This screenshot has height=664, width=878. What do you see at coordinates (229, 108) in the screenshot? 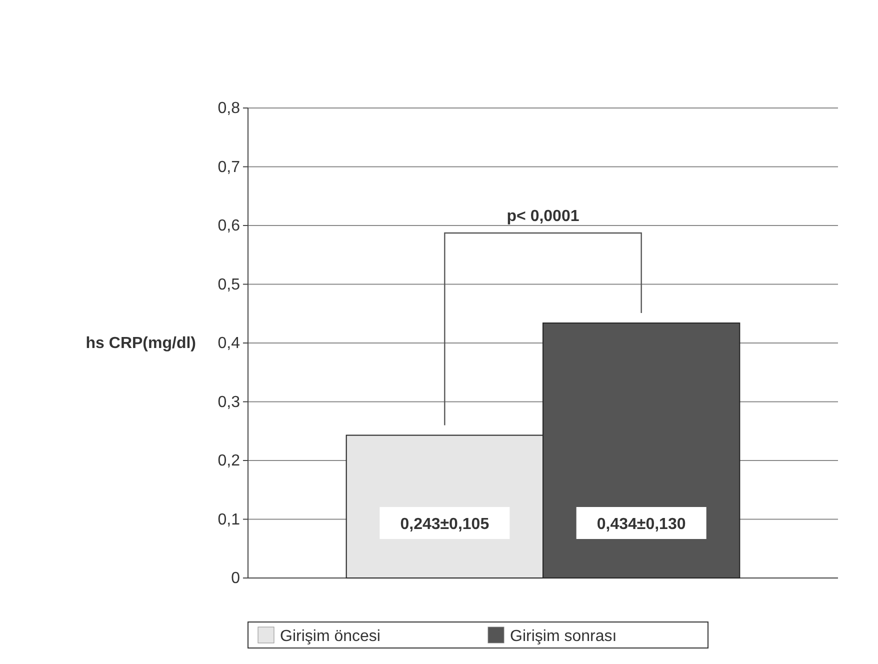
I see `y-tick-label: 0,8` at bounding box center [229, 108].